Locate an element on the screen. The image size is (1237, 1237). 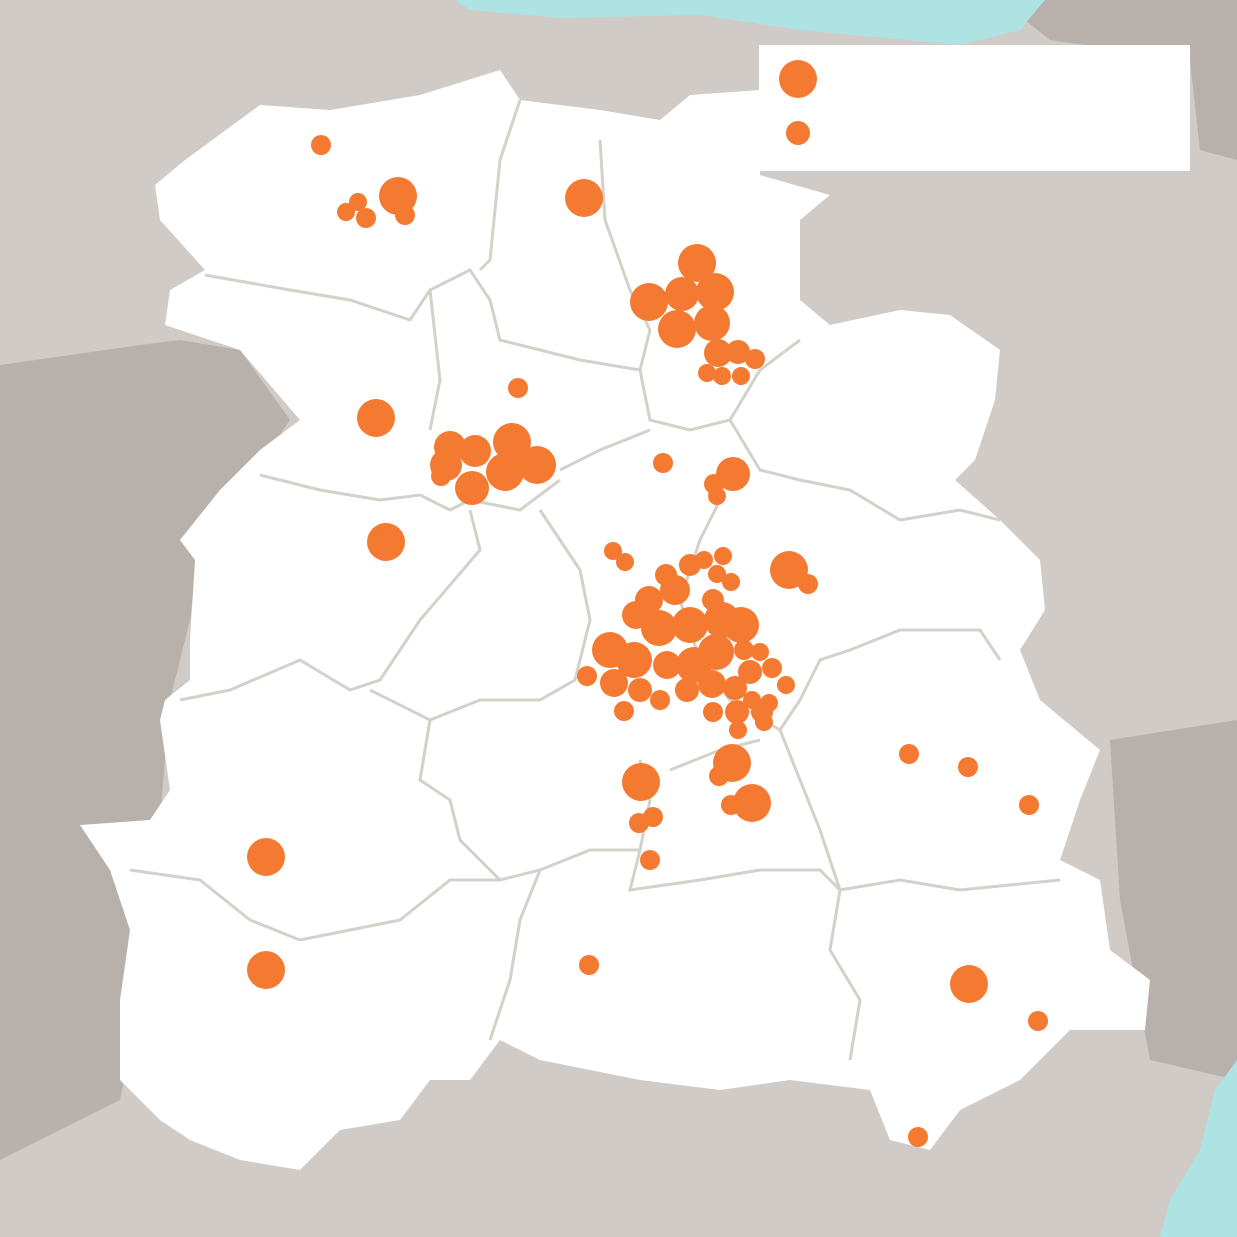
legend-marker-large is located at coordinates (798, 79).